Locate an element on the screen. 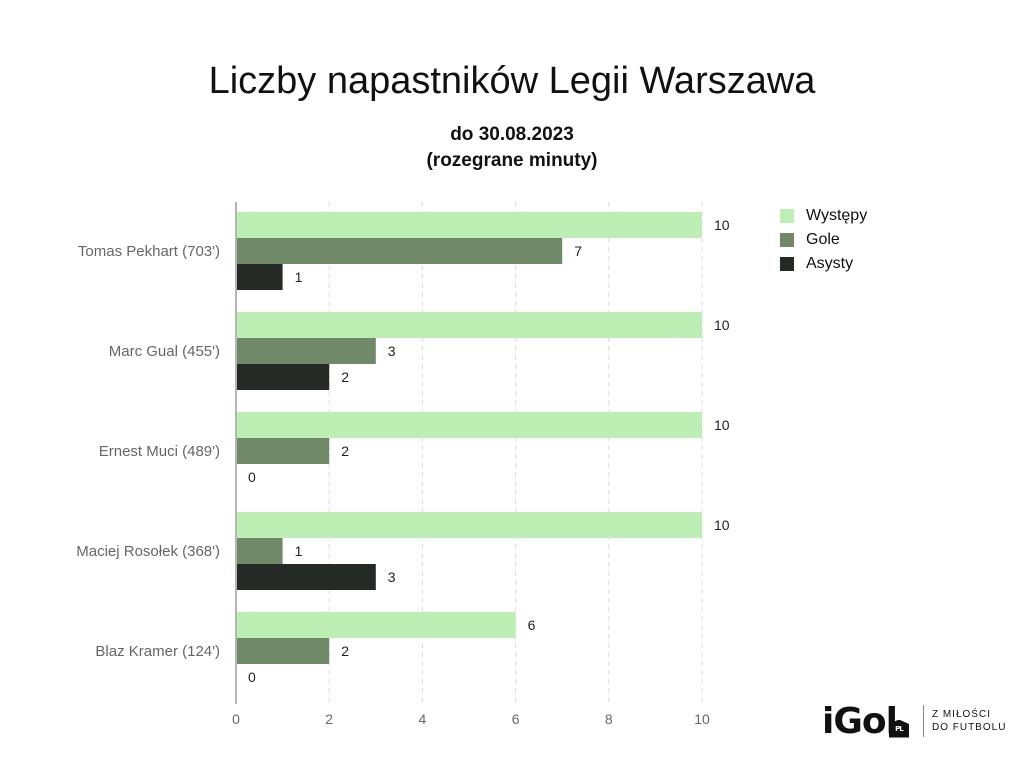  x-tick-label: 6 is located at coordinates (516, 719).